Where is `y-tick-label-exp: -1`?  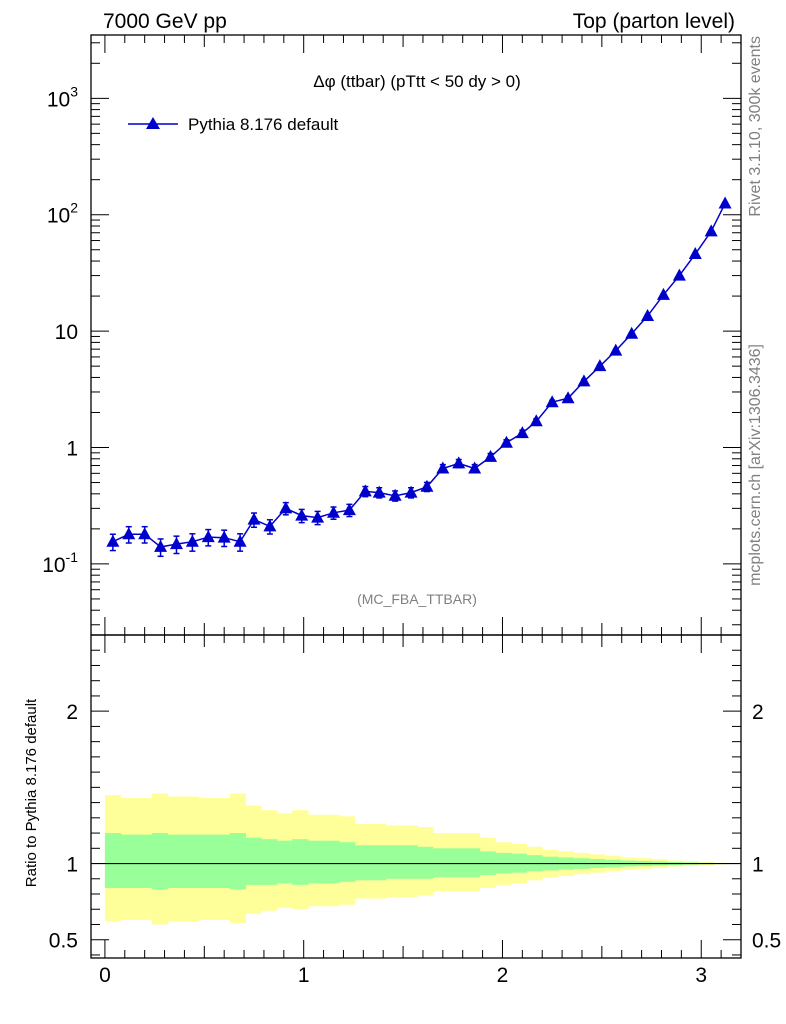 y-tick-label-exp: -1 is located at coordinates (72, 557).